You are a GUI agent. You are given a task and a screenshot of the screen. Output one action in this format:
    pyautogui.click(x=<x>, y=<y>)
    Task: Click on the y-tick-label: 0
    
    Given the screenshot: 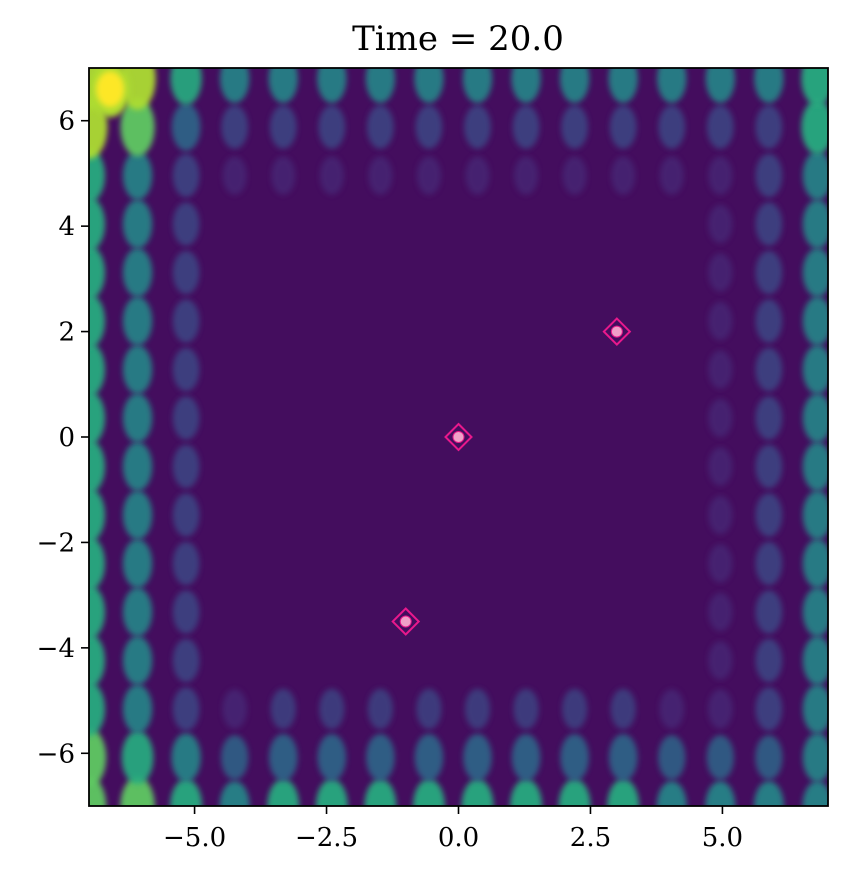 What is the action you would take?
    pyautogui.click(x=66, y=438)
    